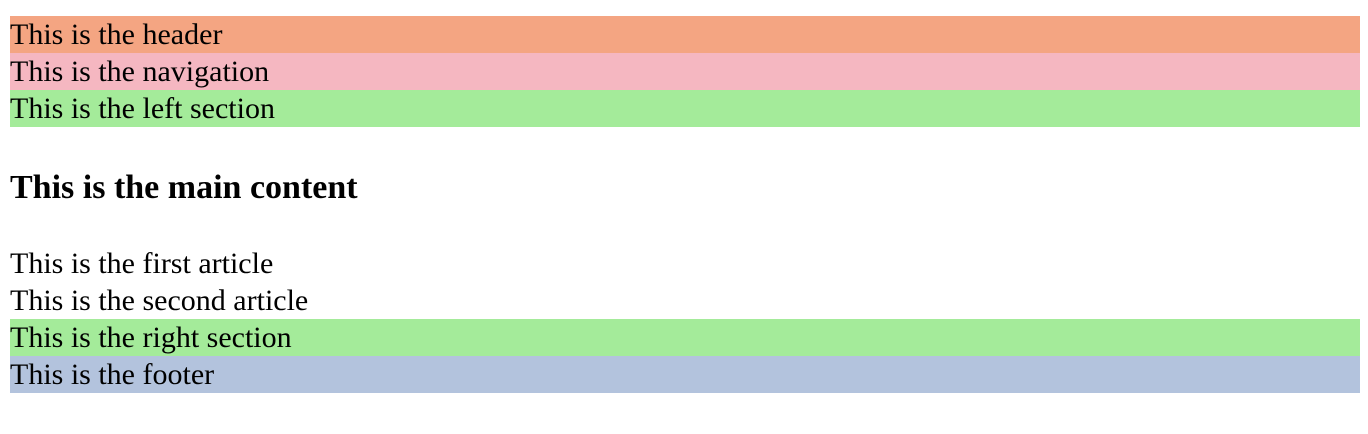  I want to click on header-text: This is the header, so click(116, 34).